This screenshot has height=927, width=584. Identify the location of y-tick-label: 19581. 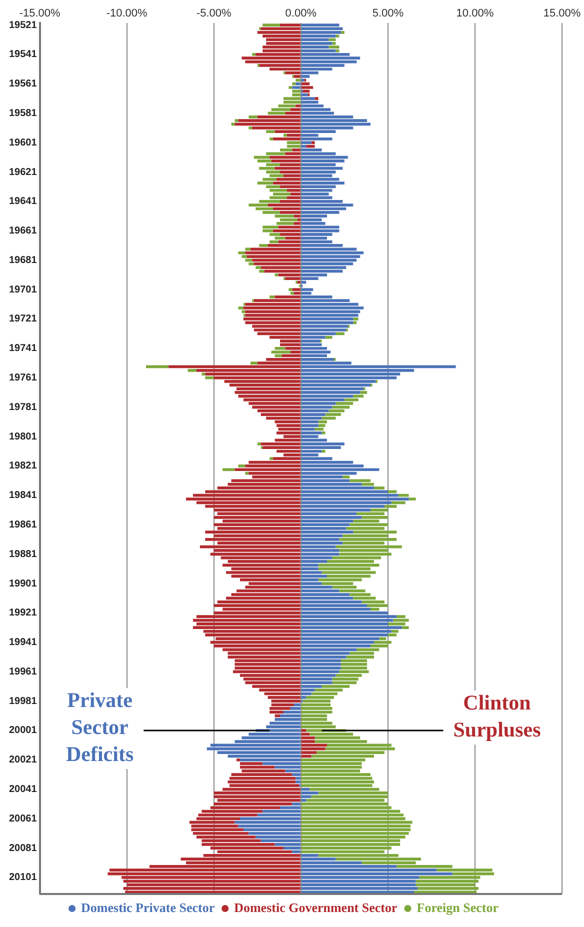
(23, 113).